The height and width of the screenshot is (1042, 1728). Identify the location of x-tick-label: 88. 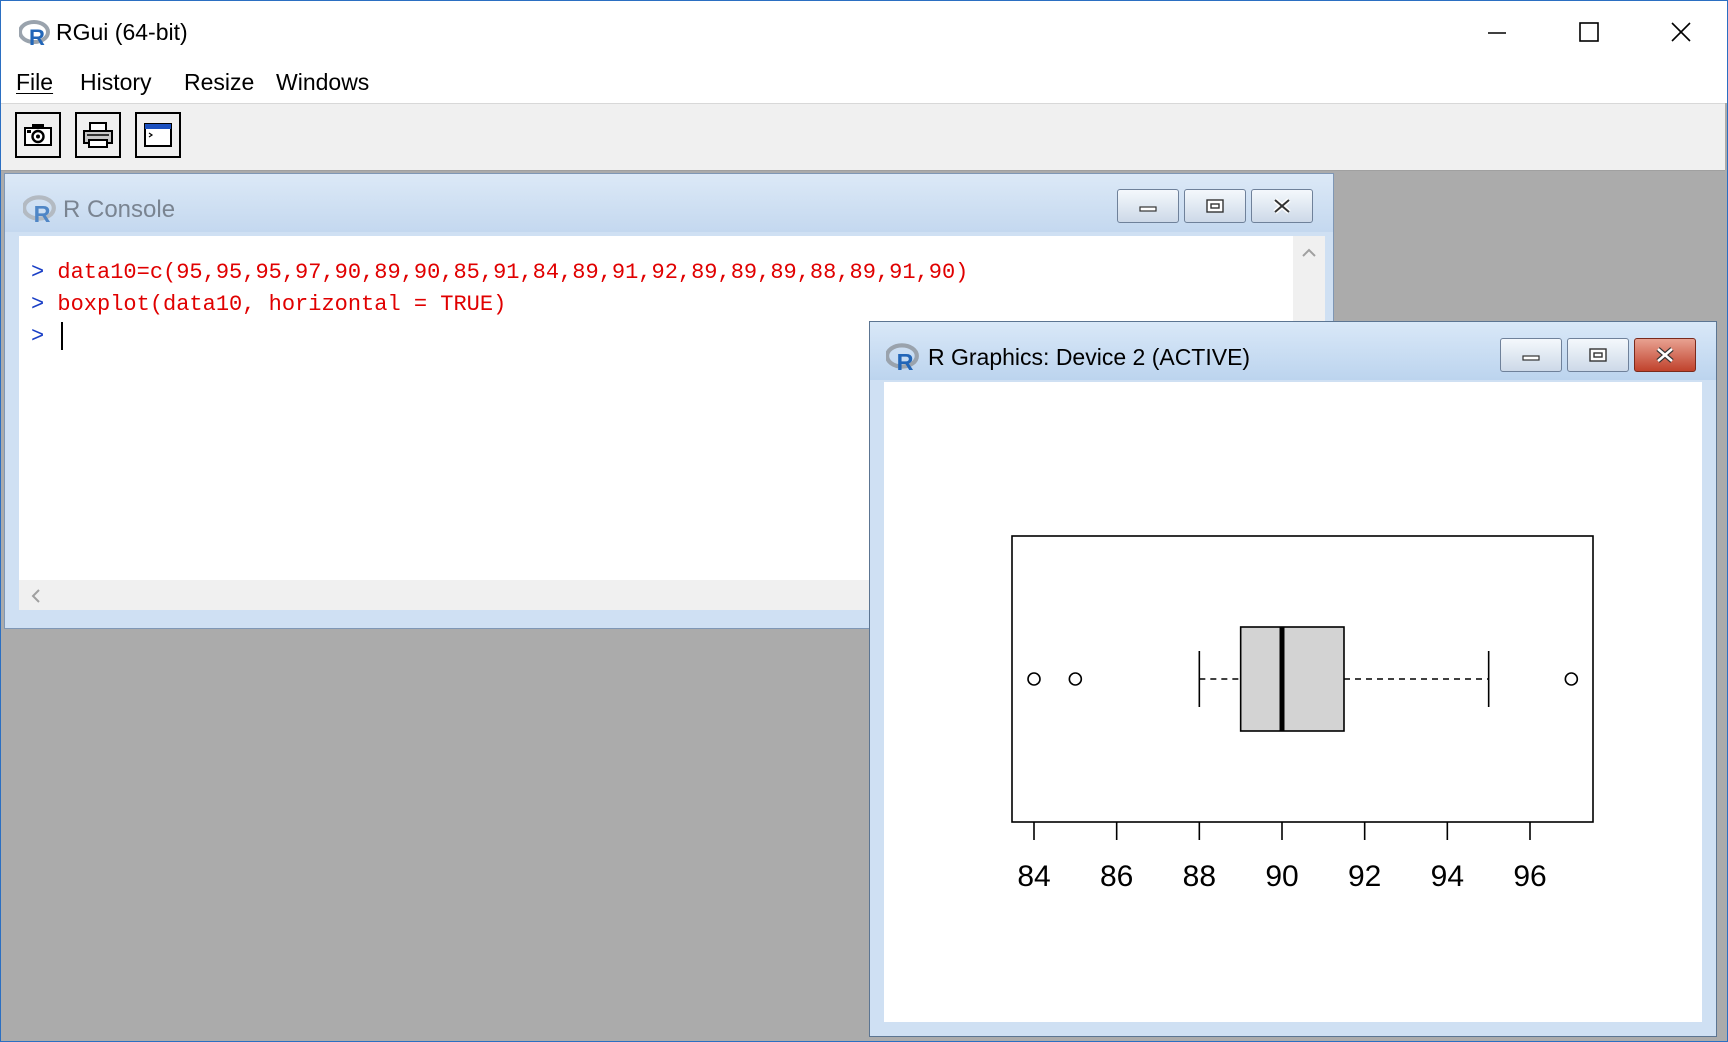
(1199, 876).